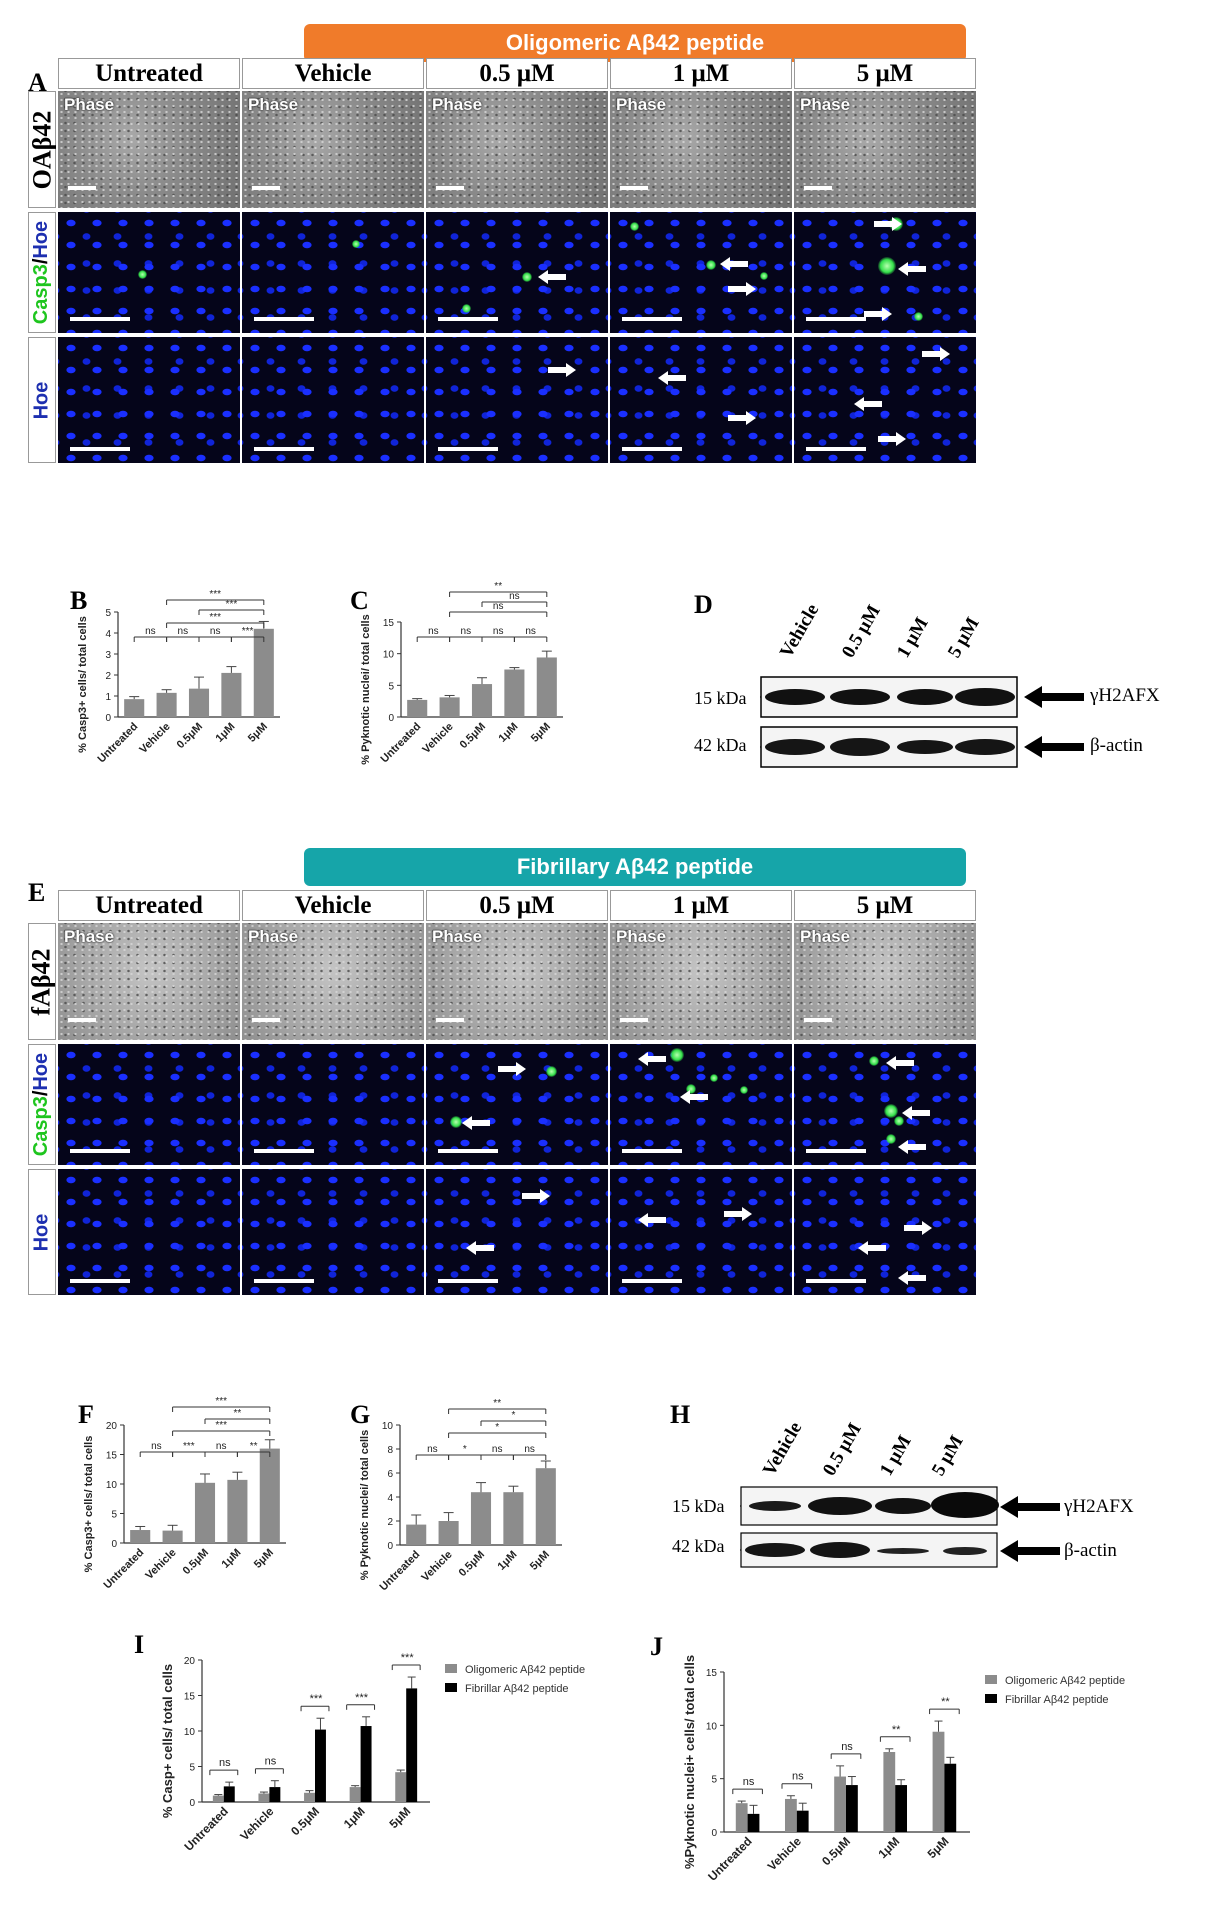  What do you see at coordinates (635, 867) in the screenshot?
I see `fibrillary-banner: Fibrillary Aβ42 peptide` at bounding box center [635, 867].